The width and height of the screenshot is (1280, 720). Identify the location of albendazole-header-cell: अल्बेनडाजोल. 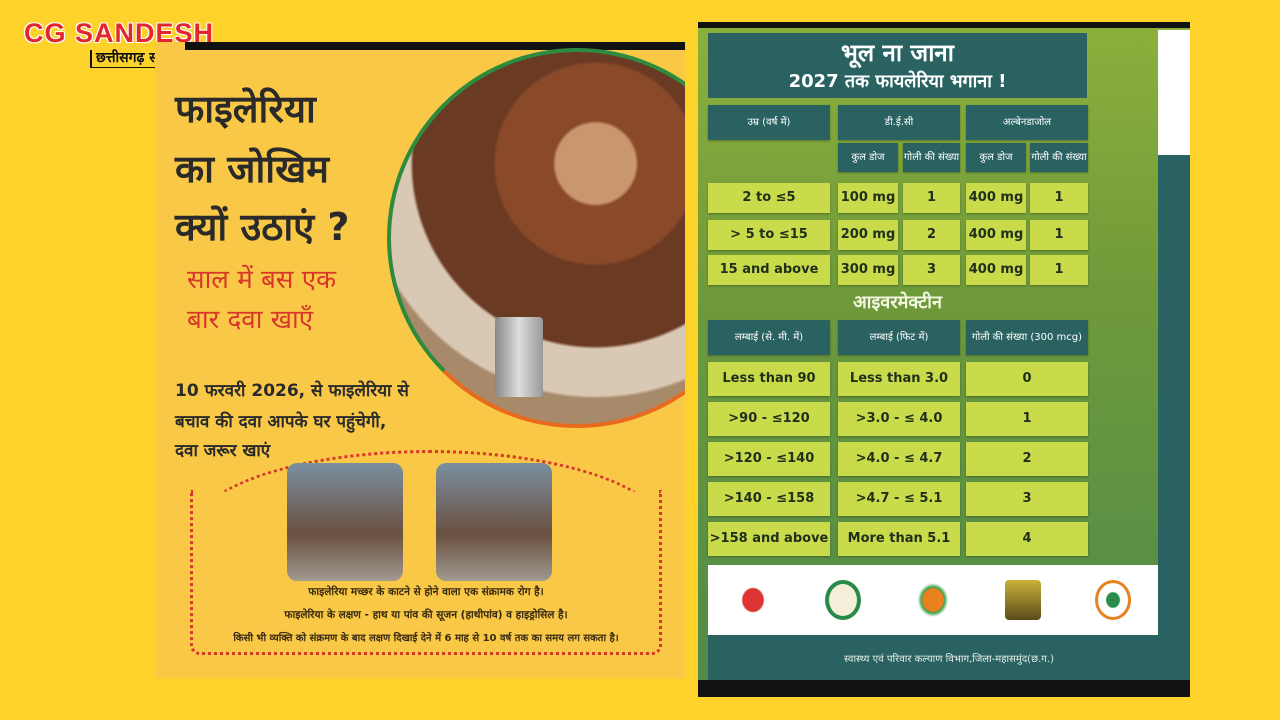
(1027, 122).